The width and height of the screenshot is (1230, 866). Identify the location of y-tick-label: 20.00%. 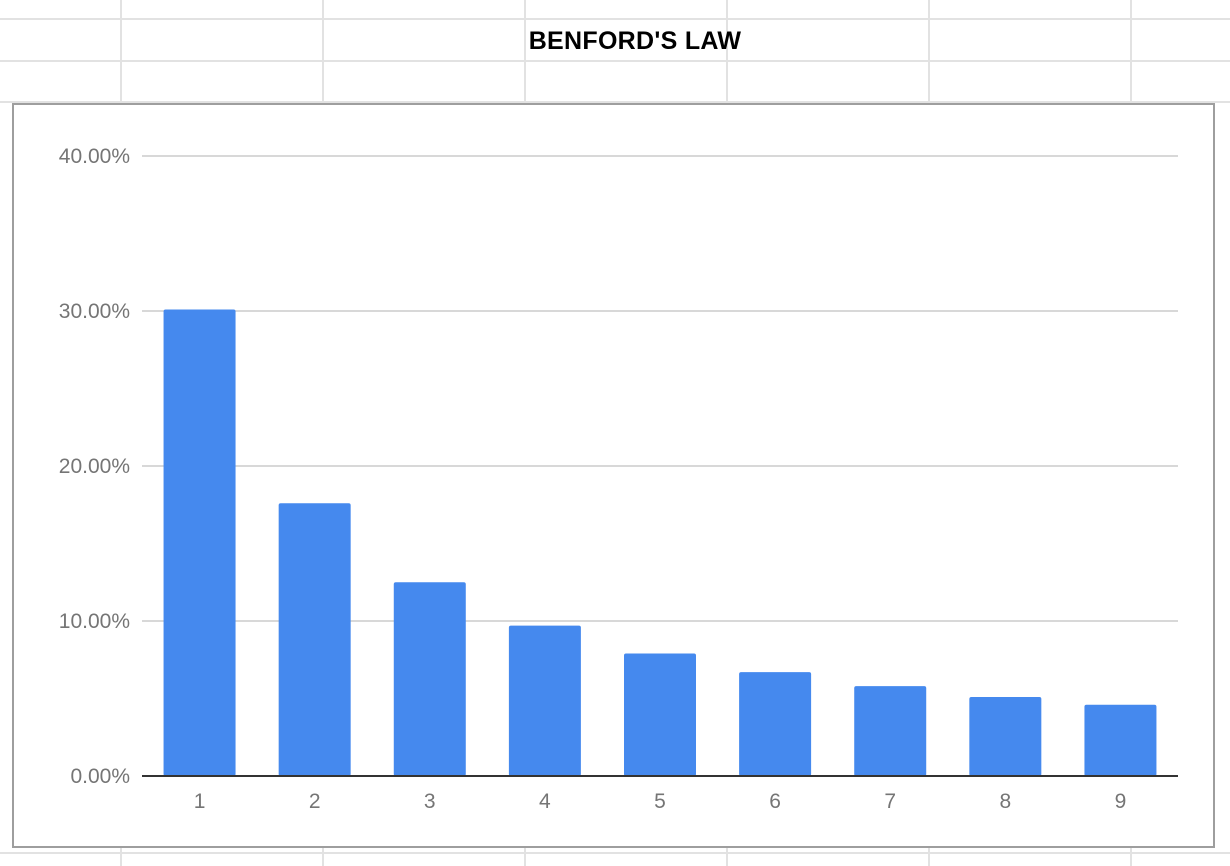
(94, 466).